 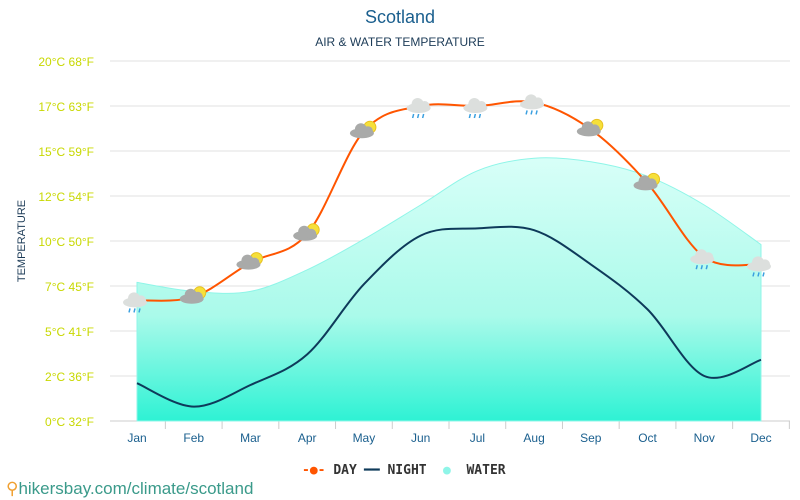 I want to click on legend-day: -●- DAY, so click(x=329, y=470).